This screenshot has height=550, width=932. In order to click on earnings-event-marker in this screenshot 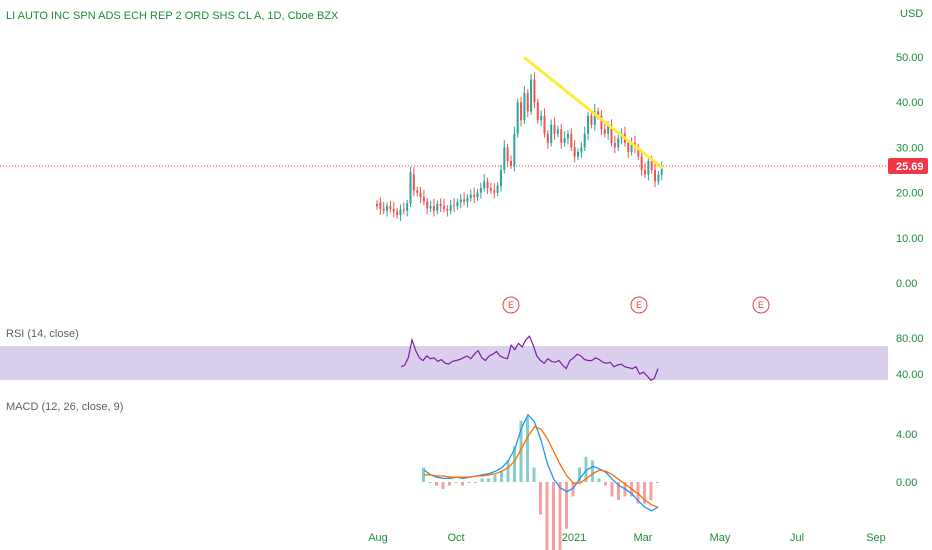, I will do `click(639, 305)`.